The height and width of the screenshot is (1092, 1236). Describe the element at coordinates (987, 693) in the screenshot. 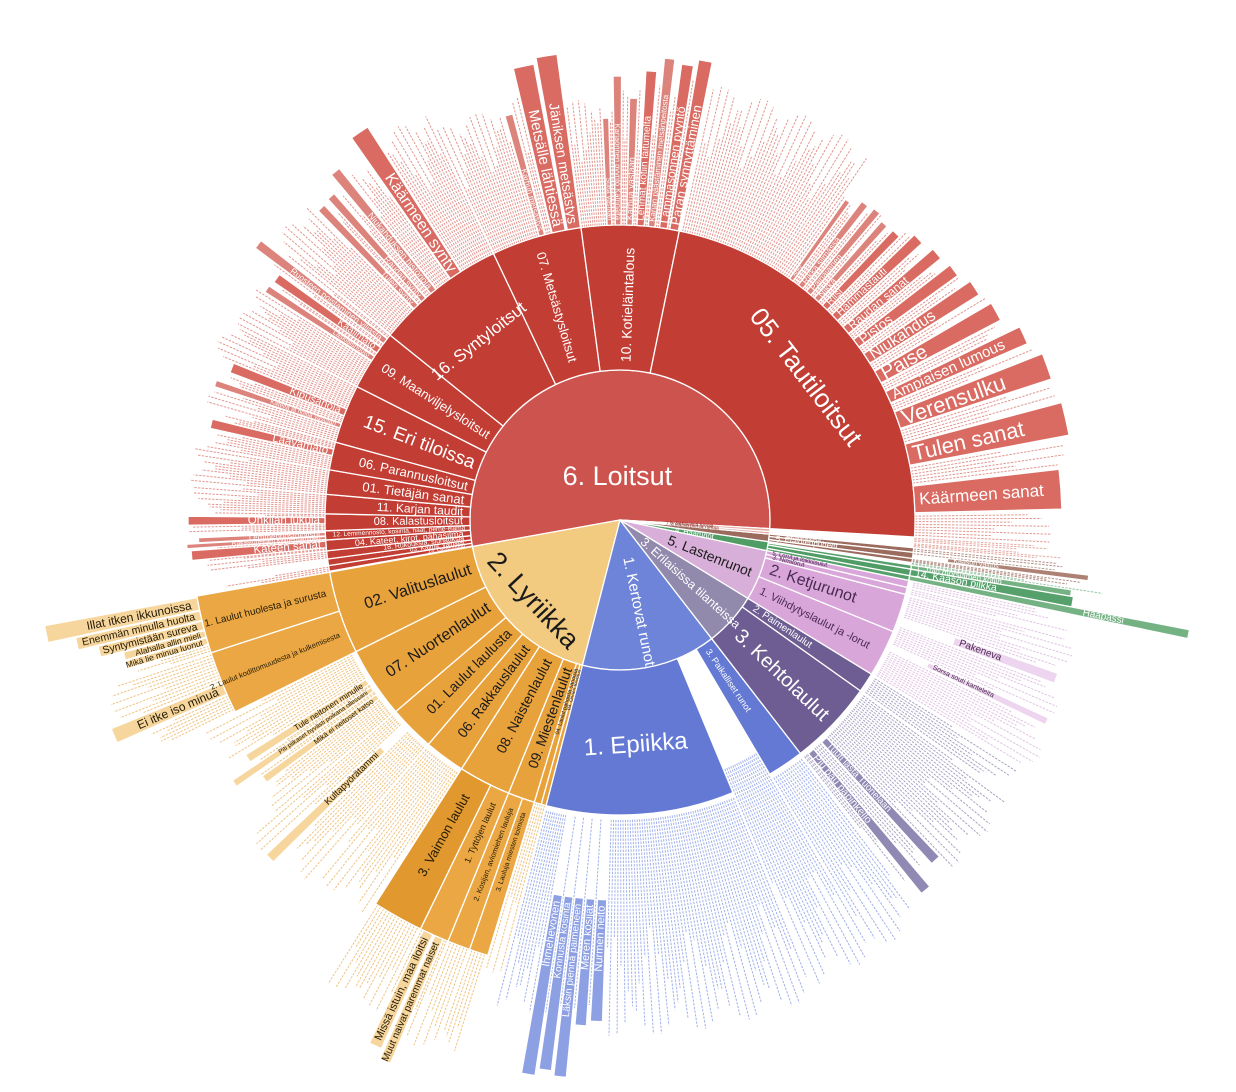

I see `segment-sorsa-souti-kanteleita` at that location.